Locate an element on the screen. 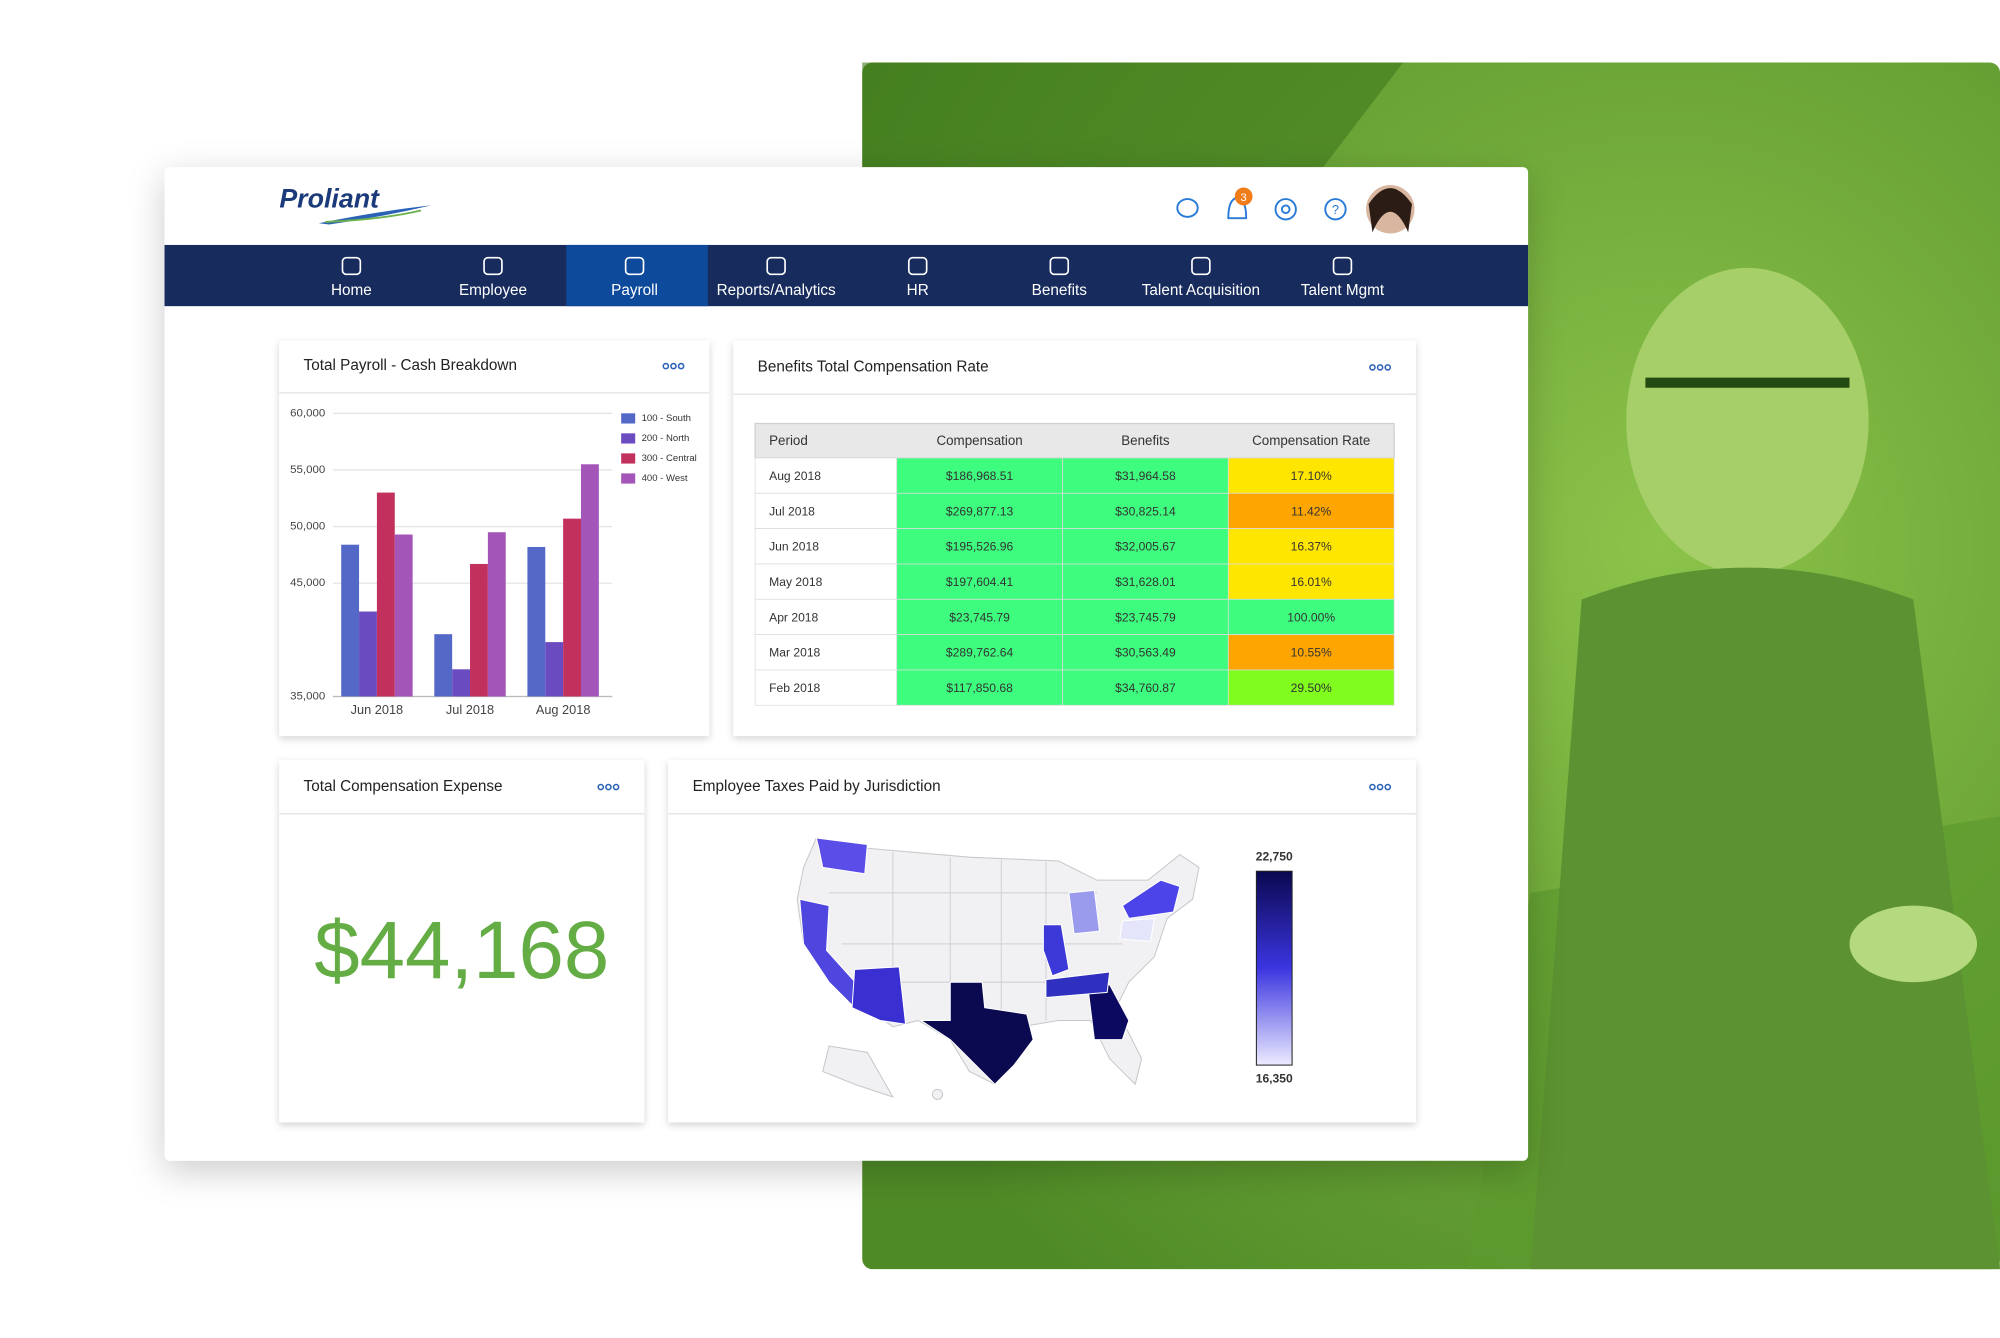 The height and width of the screenshot is (1338, 2000). nav-item: Reports/Analytics is located at coordinates (776, 290).